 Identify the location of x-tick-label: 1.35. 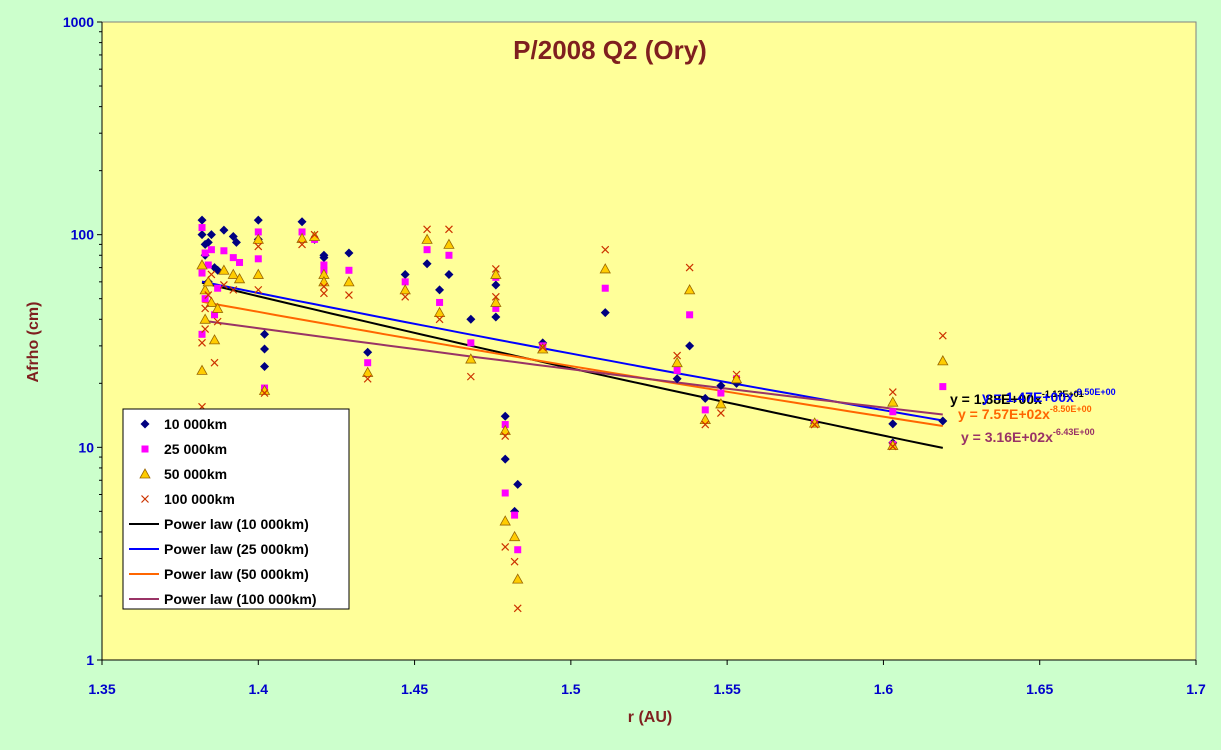
(101, 689).